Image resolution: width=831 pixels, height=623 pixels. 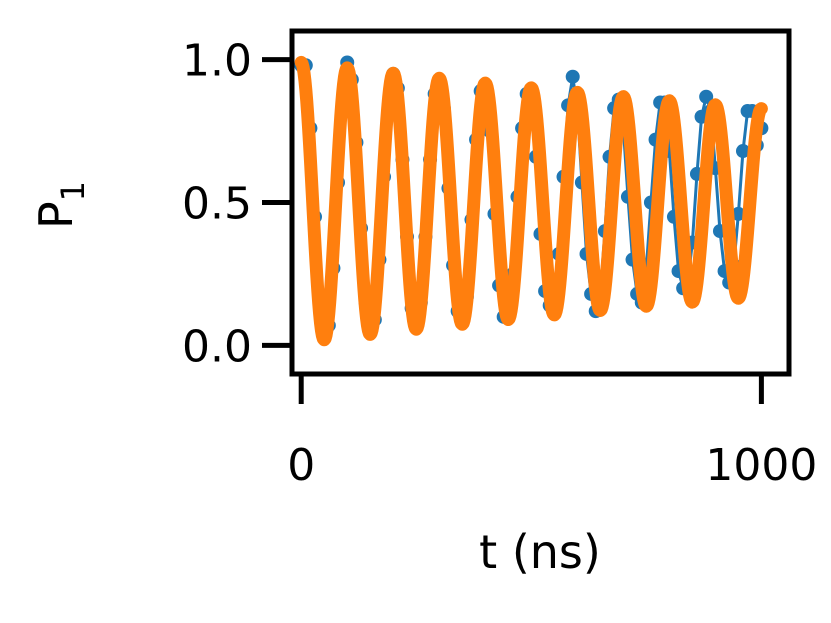 What do you see at coordinates (761, 465) in the screenshot?
I see `x-tick-label: 1000` at bounding box center [761, 465].